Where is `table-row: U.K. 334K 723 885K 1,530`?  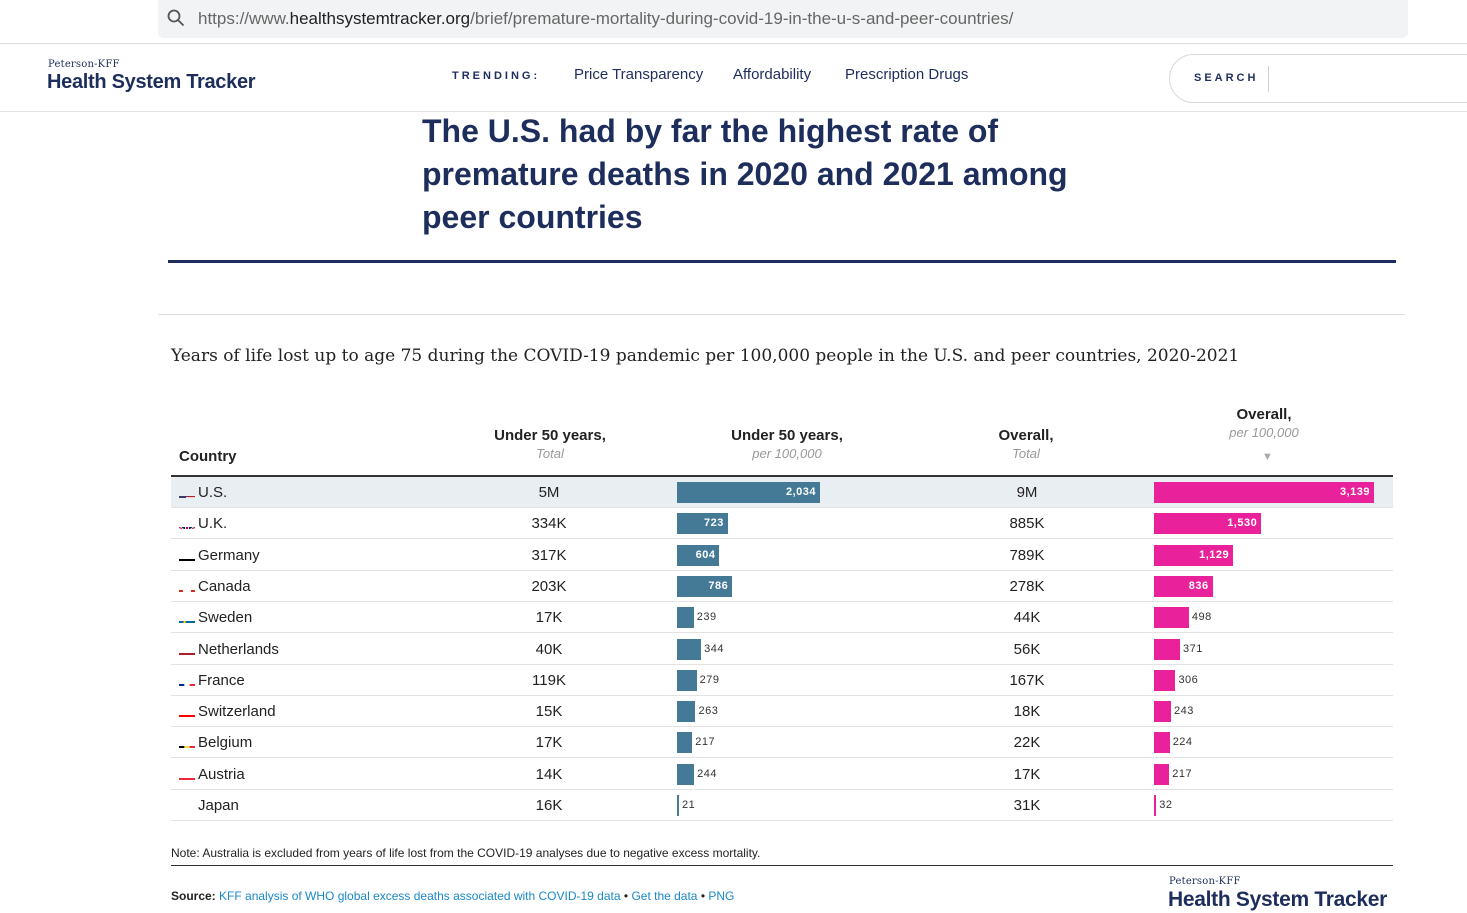 table-row: U.K. 334K 723 885K 1,530 is located at coordinates (782, 524).